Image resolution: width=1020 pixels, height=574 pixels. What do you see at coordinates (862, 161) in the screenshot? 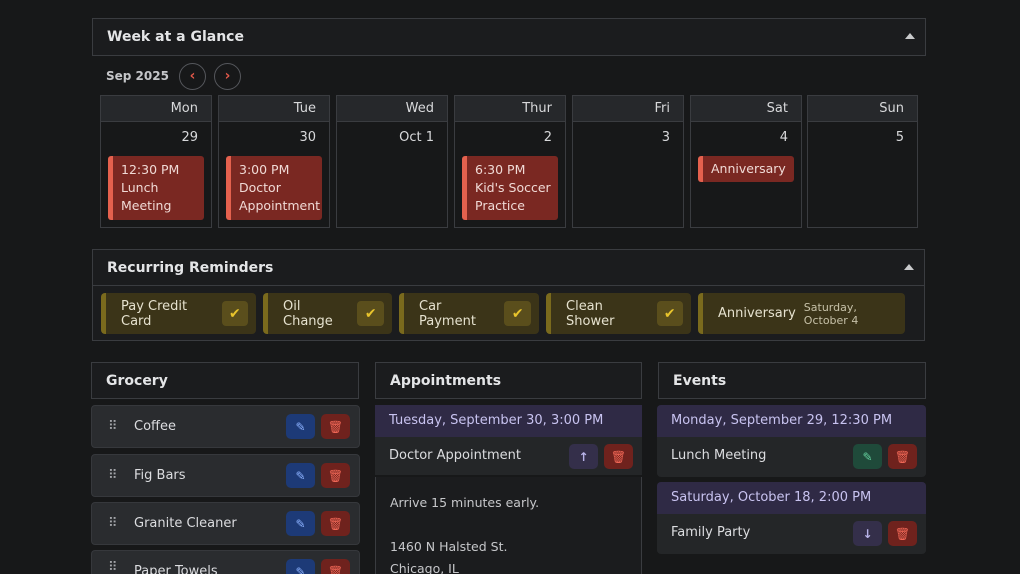
I see `day-column-sun: Sun 5` at bounding box center [862, 161].